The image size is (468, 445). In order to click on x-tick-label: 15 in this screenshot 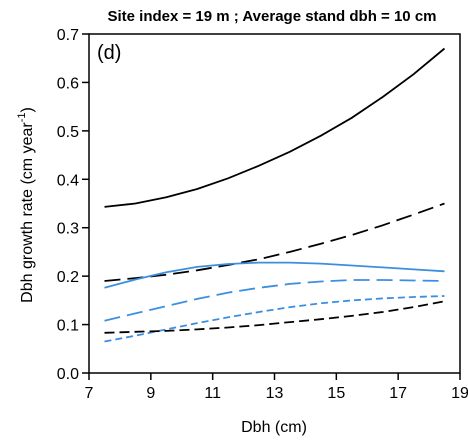, I will do `click(336, 393)`.